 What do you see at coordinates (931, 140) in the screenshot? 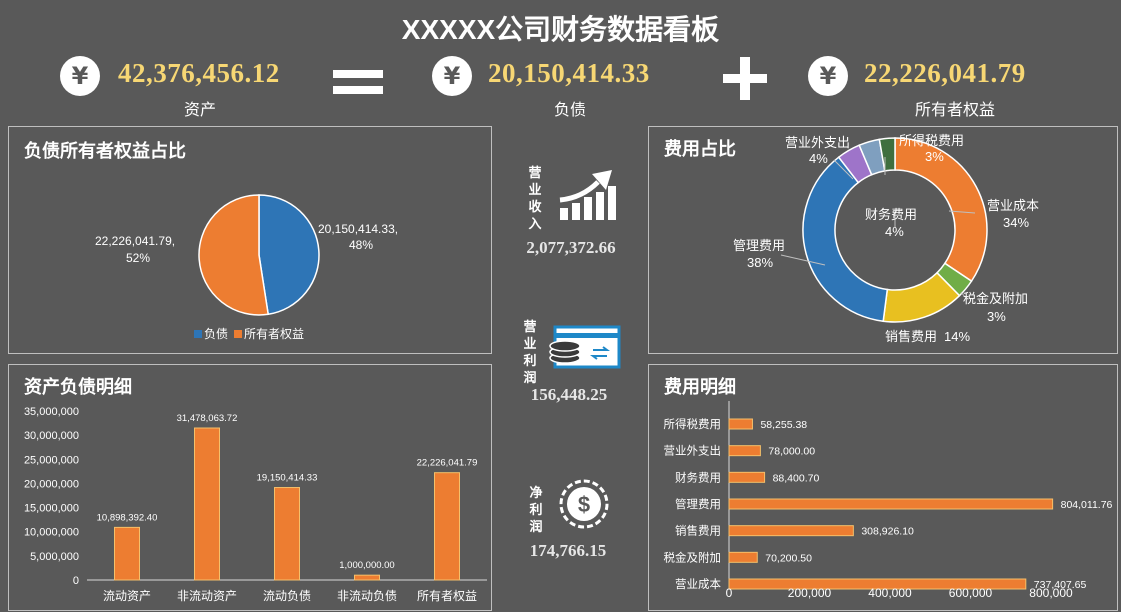
I see `donut-label-tax-name: 所得税费用` at bounding box center [931, 140].